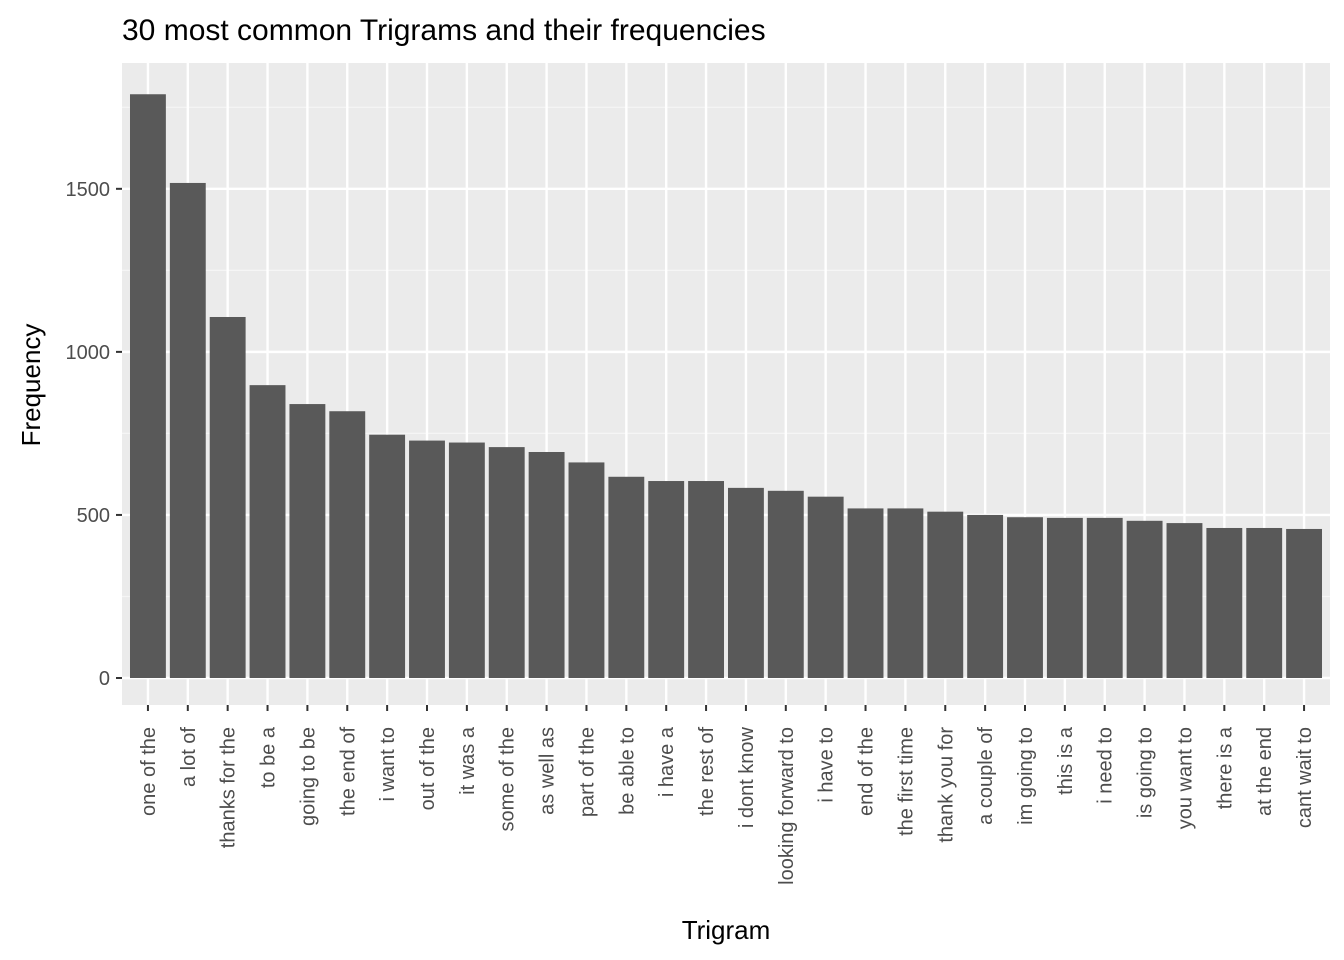  I want to click on x-tick-label: the rest of, so click(707, 771).